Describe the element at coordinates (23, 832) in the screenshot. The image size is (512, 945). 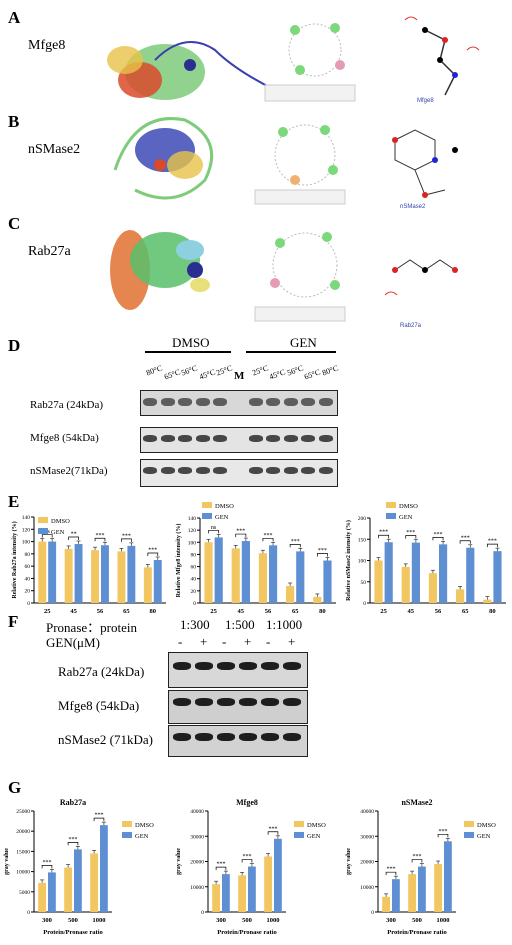
I see `y-tick-label: 20000` at that location.